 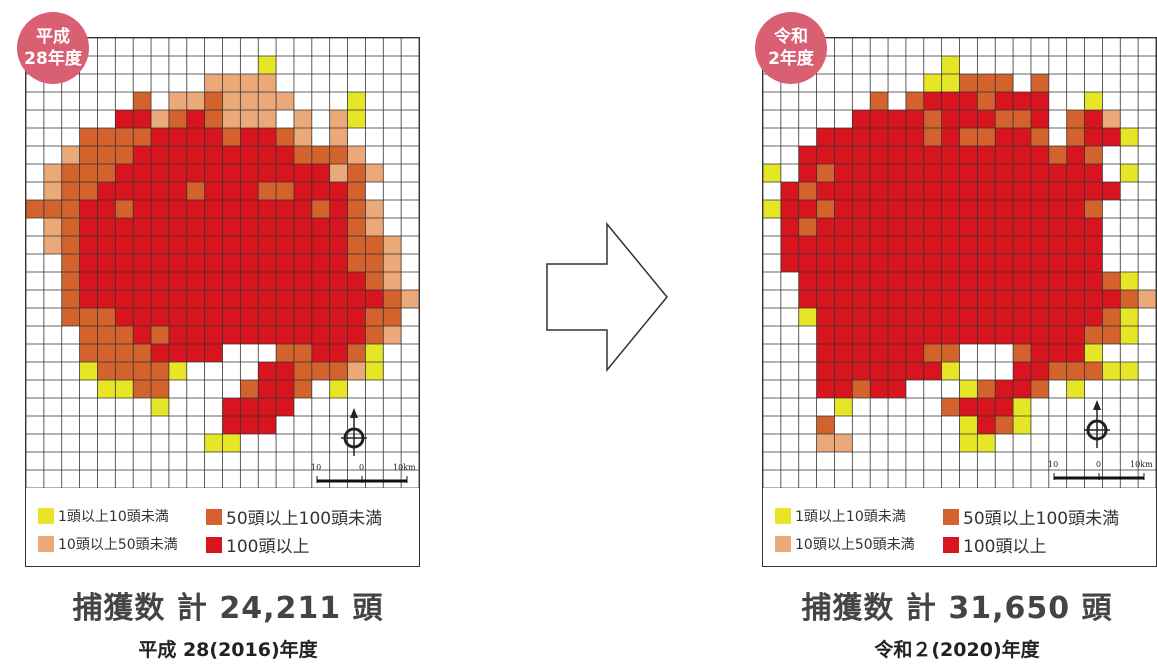 I want to click on legend-item: 10頭以上50頭未満, so click(x=845, y=544).